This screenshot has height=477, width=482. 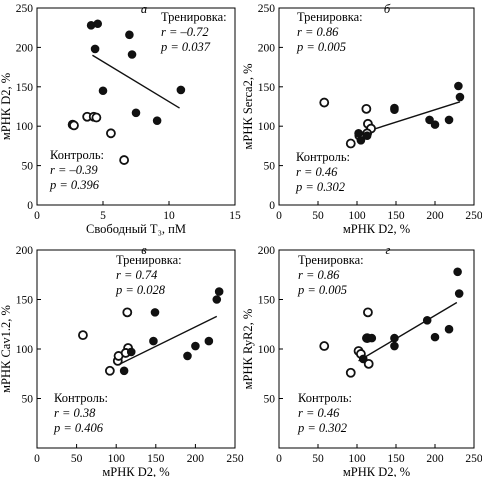 I want to click on y-axis-label: мРНК Cav1.2, %, so click(x=6, y=349).